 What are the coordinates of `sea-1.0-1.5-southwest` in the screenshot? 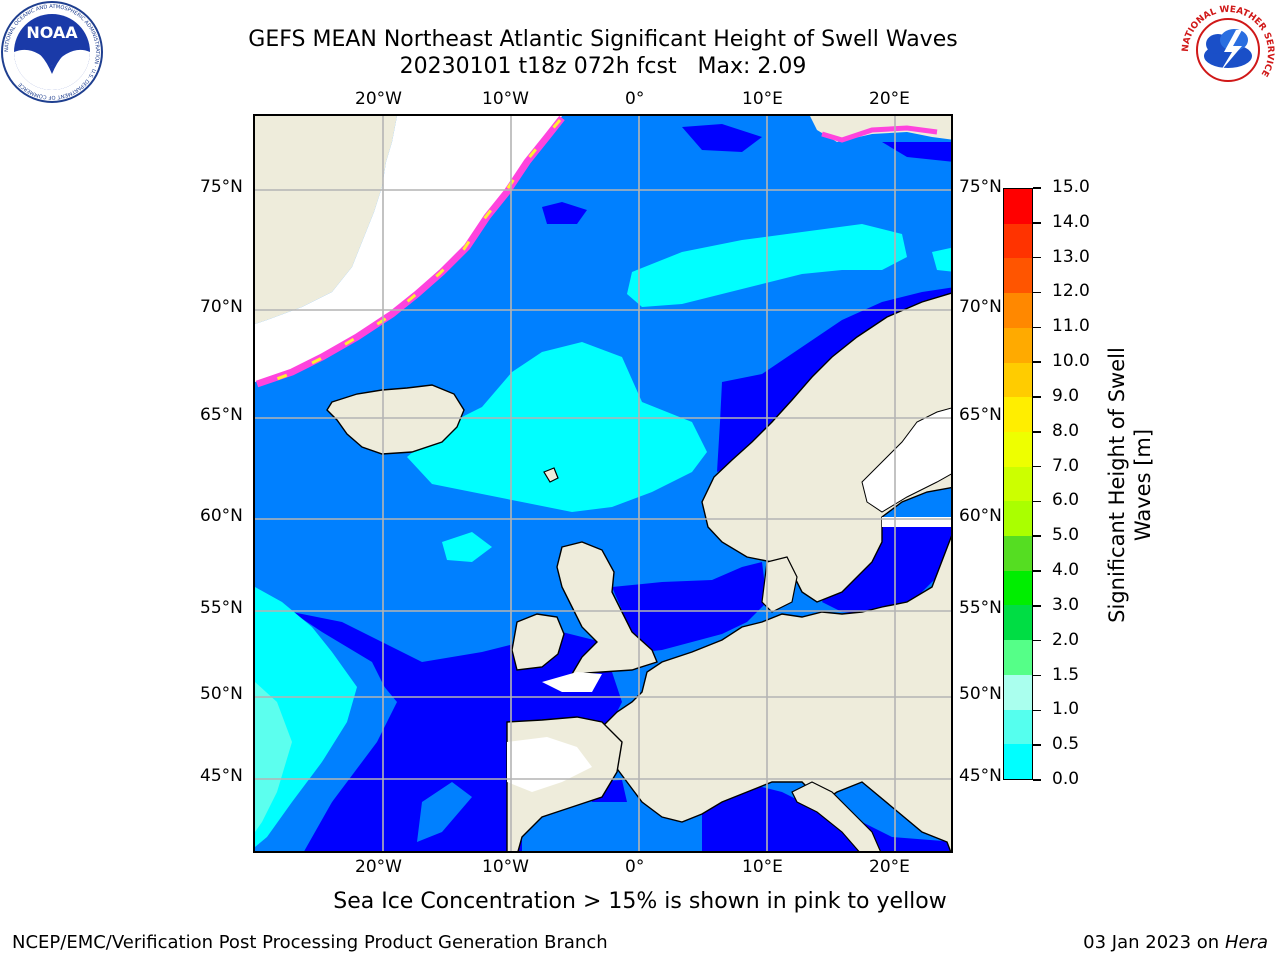 It's located at (308, 717).